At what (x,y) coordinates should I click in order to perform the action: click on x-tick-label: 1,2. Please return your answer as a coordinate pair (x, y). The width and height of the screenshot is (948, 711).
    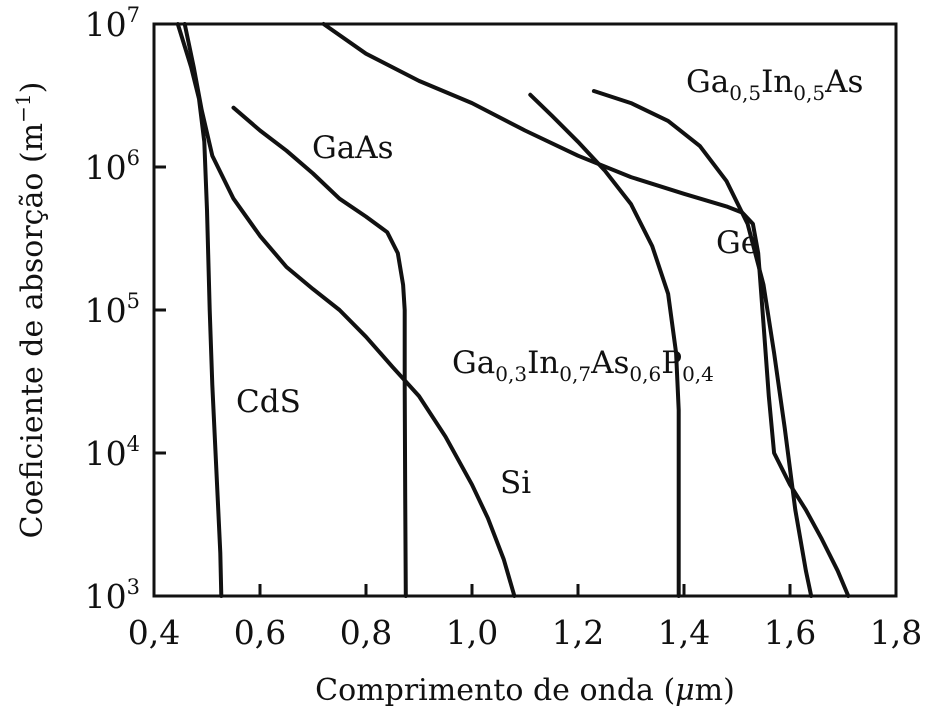
    Looking at the image, I should click on (578, 632).